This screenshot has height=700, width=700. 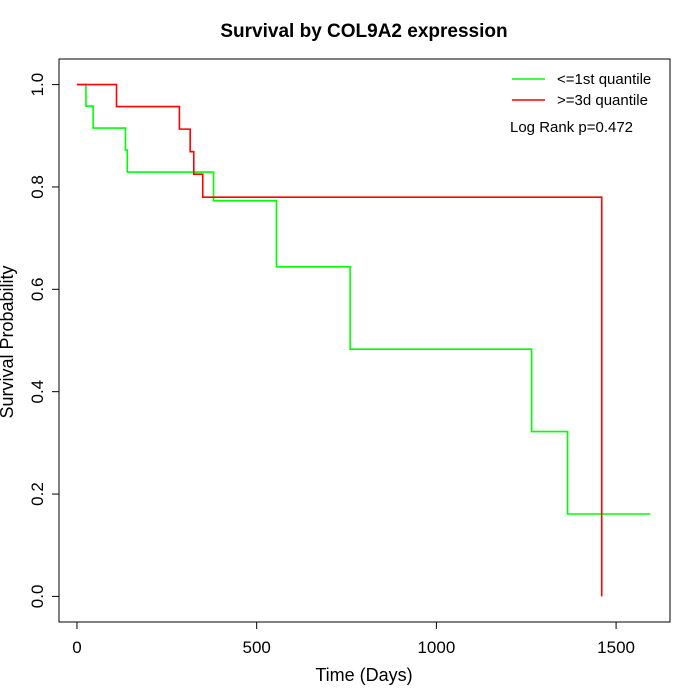 What do you see at coordinates (363, 675) in the screenshot?
I see `x-axis-label: Time (Days)` at bounding box center [363, 675].